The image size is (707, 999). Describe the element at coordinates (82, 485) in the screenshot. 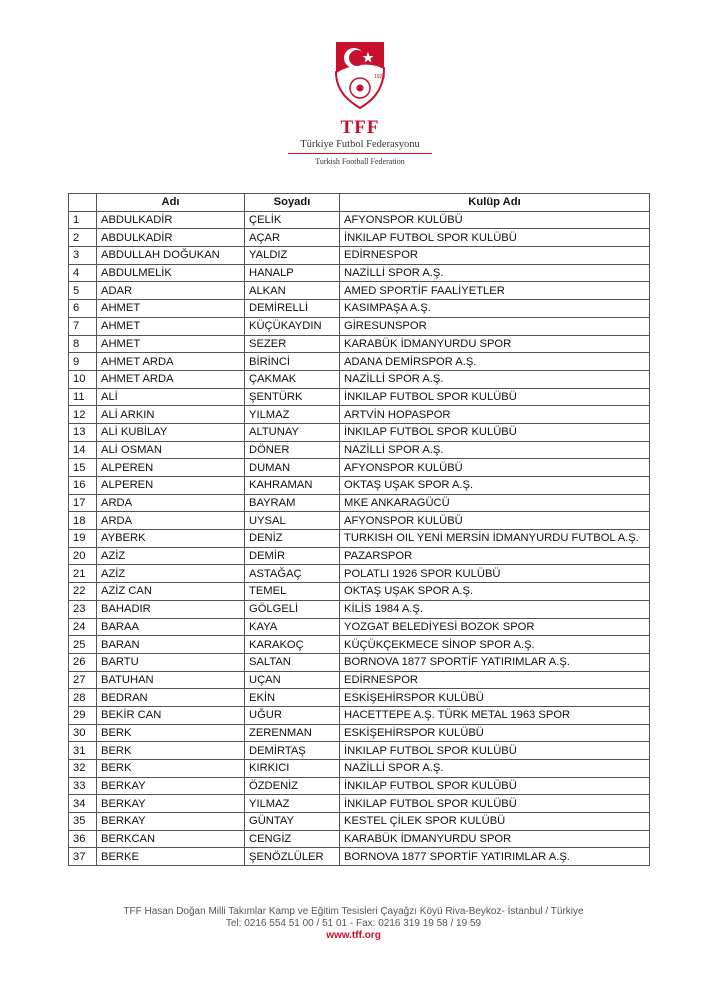

I see `row-number: 16` at that location.